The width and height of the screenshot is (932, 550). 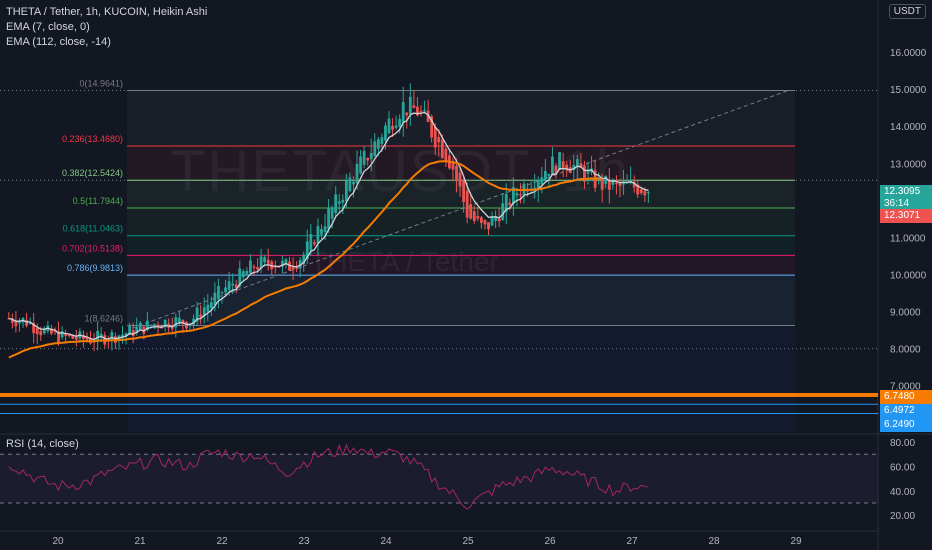 What do you see at coordinates (58, 541) in the screenshot?
I see `x-tick-label: 20` at bounding box center [58, 541].